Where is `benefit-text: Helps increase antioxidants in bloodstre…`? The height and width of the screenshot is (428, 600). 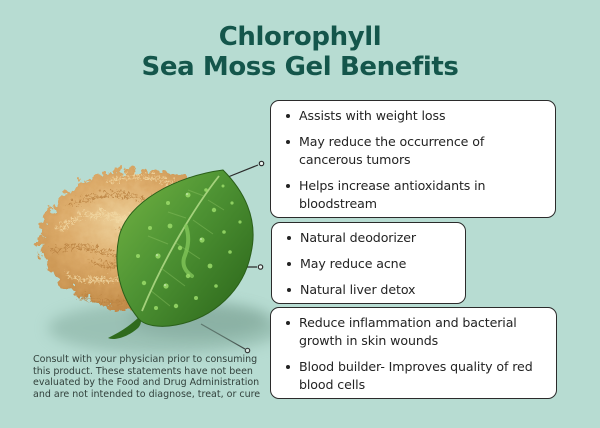 benefit-text: Helps increase antioxidants in bloodstre… is located at coordinates (392, 194).